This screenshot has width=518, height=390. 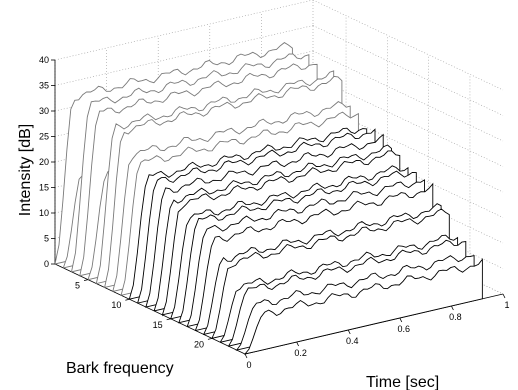 What do you see at coordinates (402, 382) in the screenshot?
I see `x-axis-label: Time [sec]` at bounding box center [402, 382].